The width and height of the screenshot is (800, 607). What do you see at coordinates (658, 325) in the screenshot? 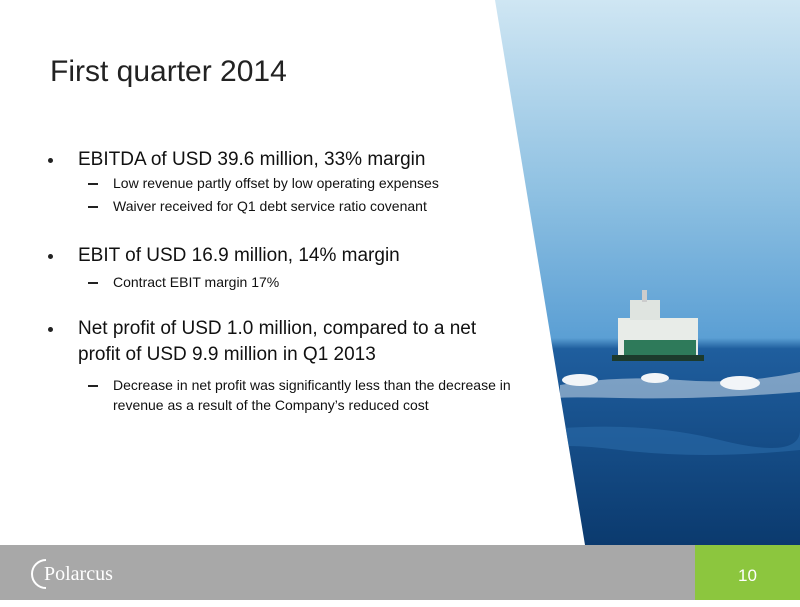
I see `ship` at bounding box center [658, 325].